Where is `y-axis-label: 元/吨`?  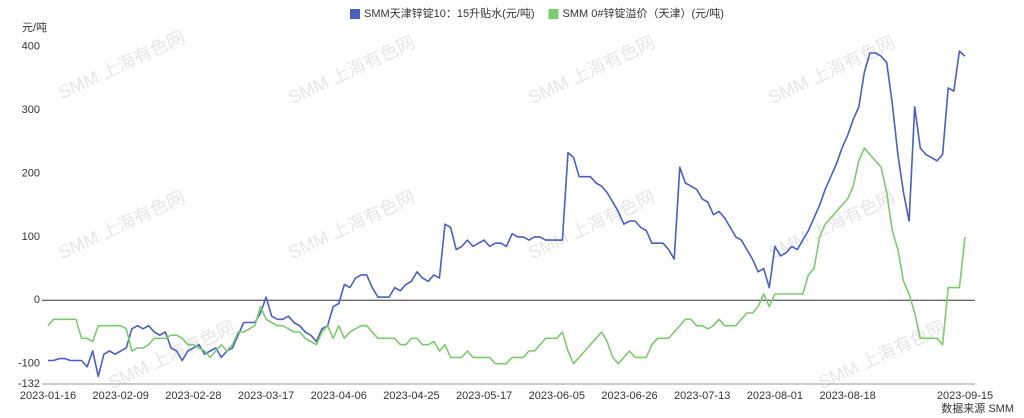
y-axis-label: 元/吨 is located at coordinates (34, 27).